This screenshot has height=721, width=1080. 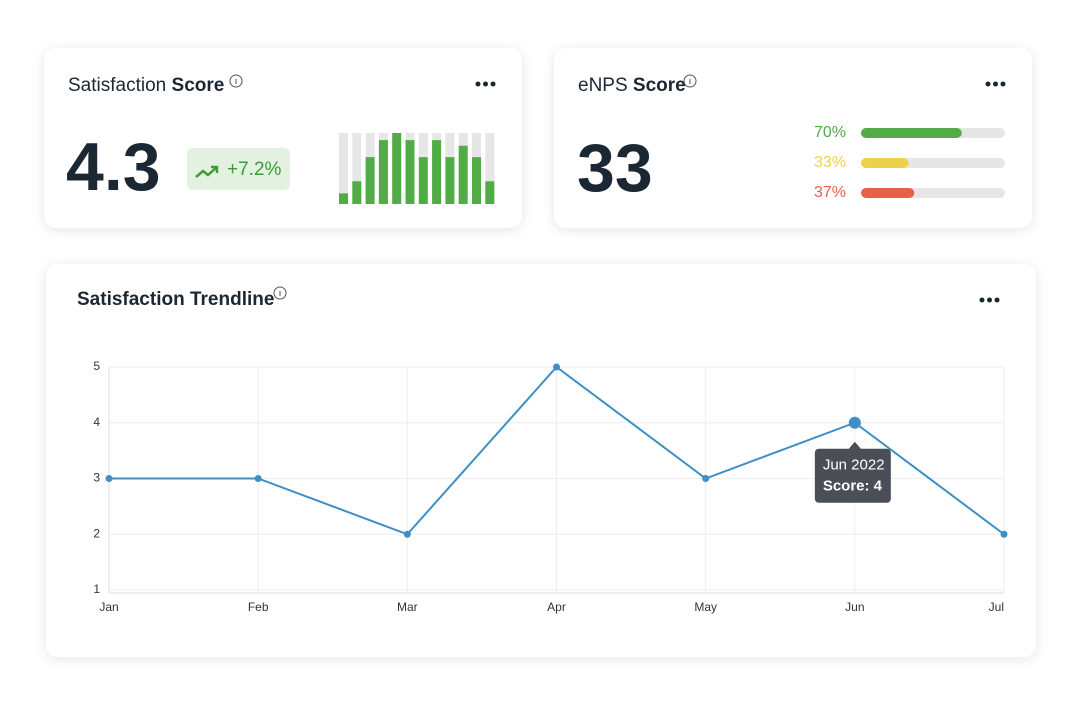 What do you see at coordinates (96, 422) in the screenshot?
I see `y-tick-label: 4` at bounding box center [96, 422].